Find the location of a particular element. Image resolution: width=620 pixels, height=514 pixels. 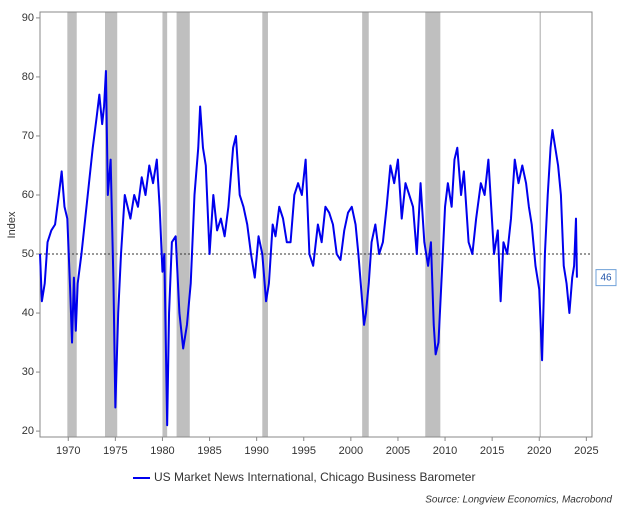

x-tick-label: 1985 is located at coordinates (209, 451).